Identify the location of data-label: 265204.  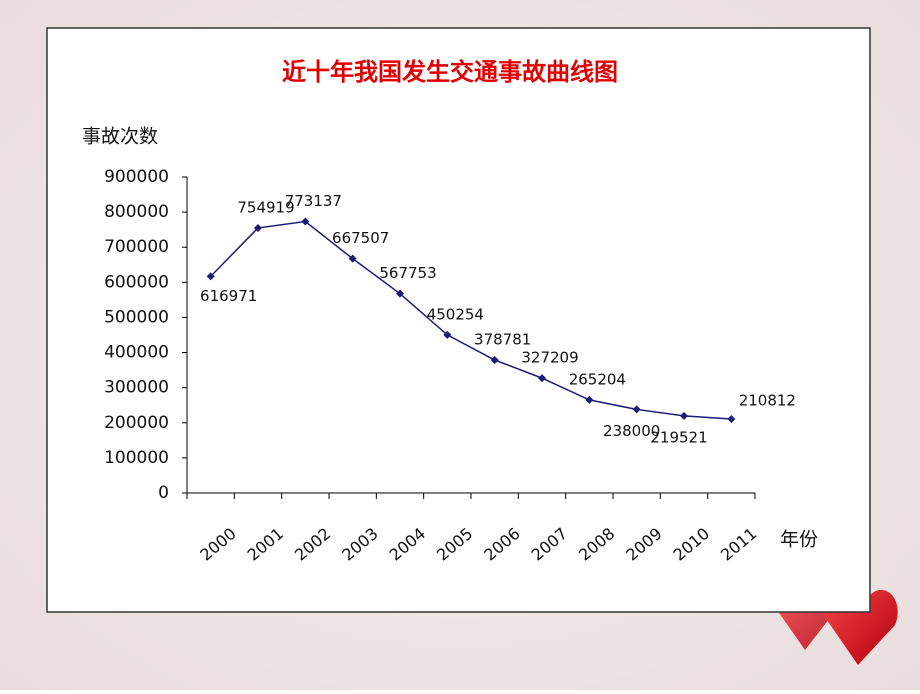
(597, 379).